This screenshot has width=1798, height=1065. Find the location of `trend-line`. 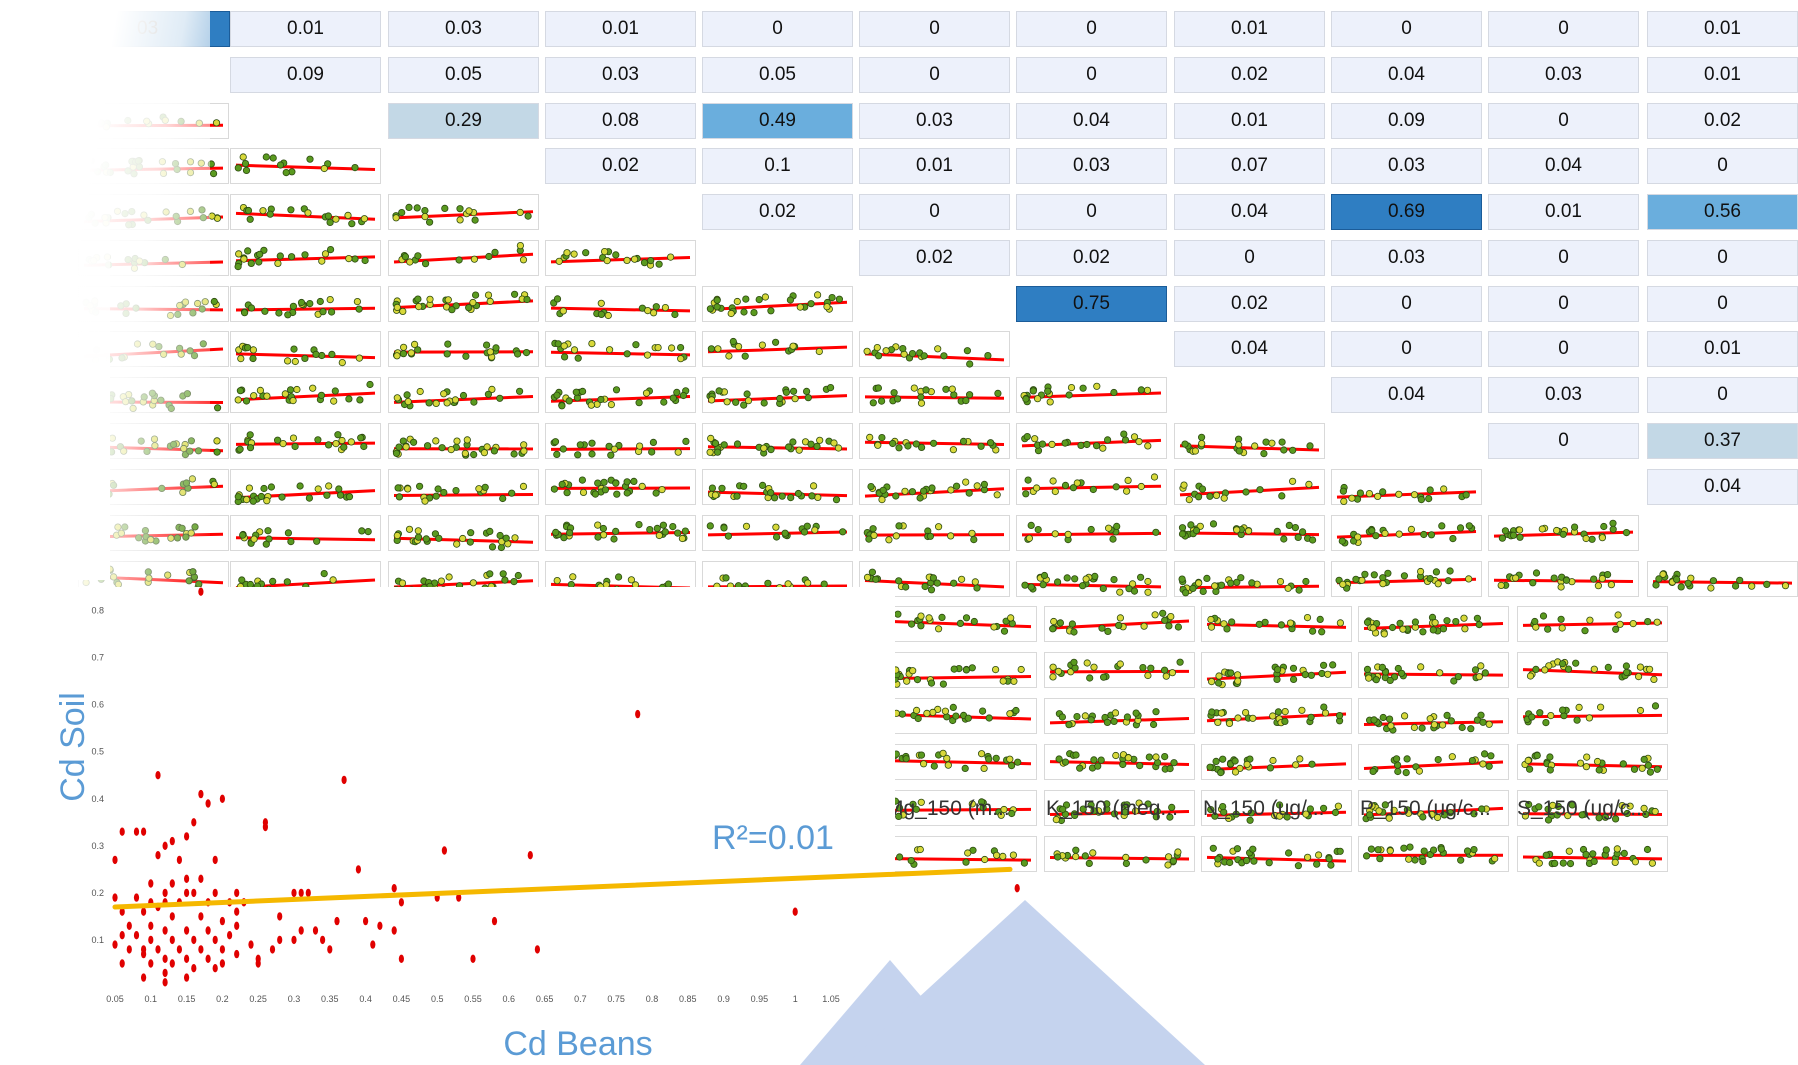

trend-line is located at coordinates (562, 888).